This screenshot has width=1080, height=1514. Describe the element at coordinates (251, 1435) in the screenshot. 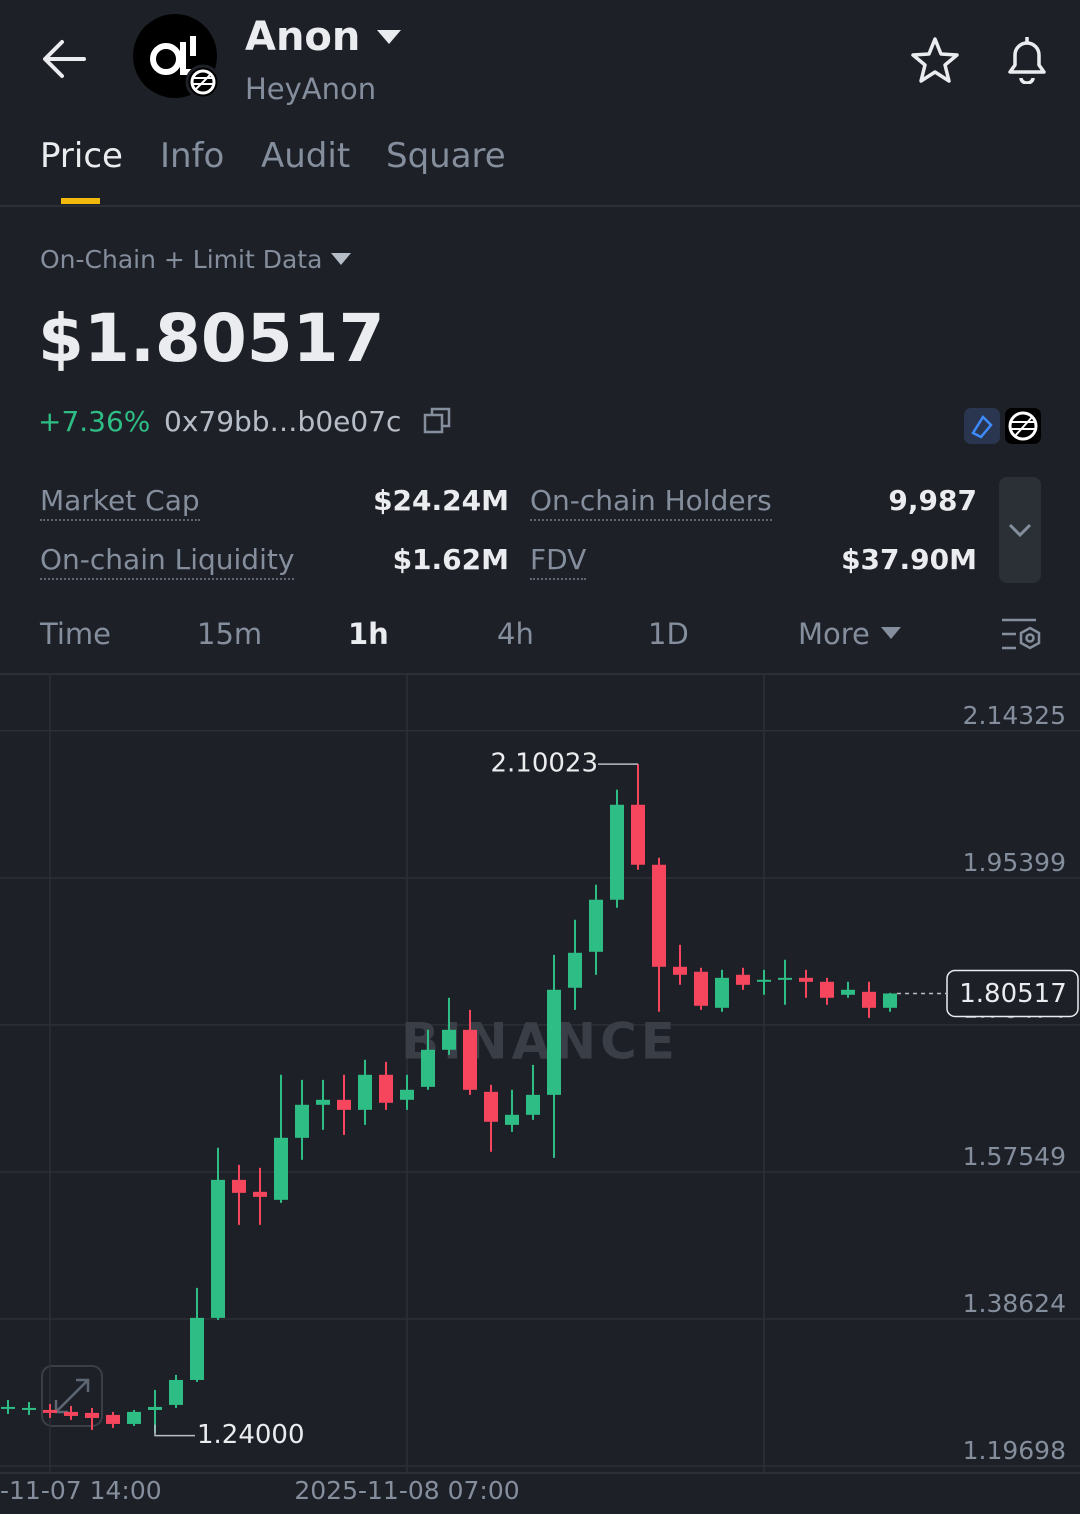

I see `low-annotation: 1.24000` at that location.